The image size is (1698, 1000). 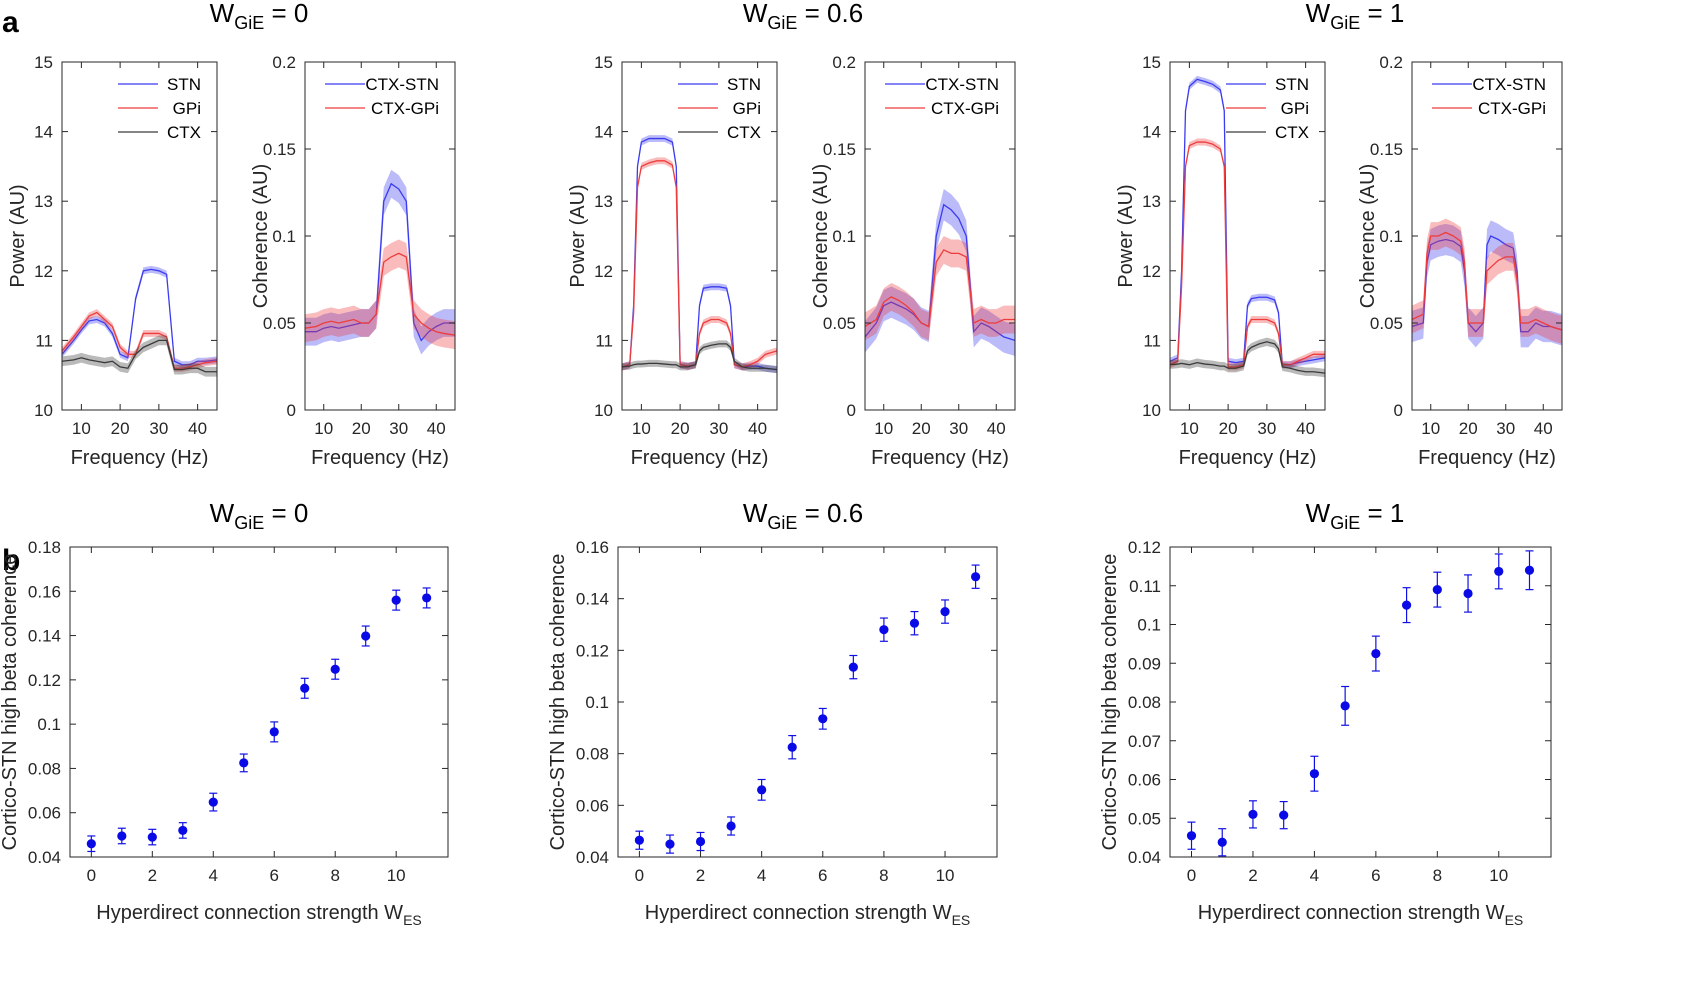 I want to click on series-line-ctx-gpi, so click(x=1487, y=281).